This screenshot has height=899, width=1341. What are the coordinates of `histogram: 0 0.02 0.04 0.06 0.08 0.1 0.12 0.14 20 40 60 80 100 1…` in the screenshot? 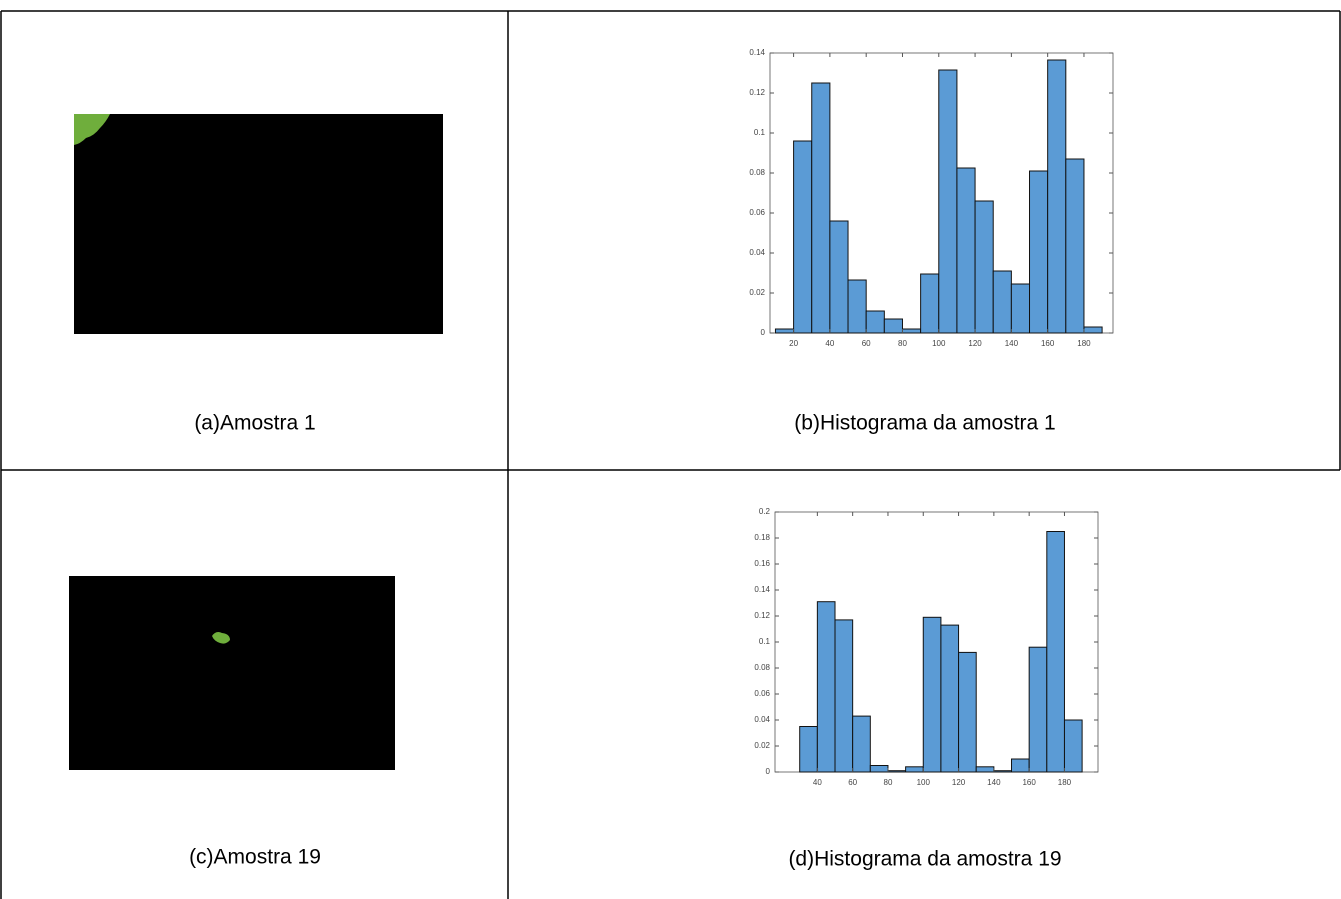 It's located at (931, 198).